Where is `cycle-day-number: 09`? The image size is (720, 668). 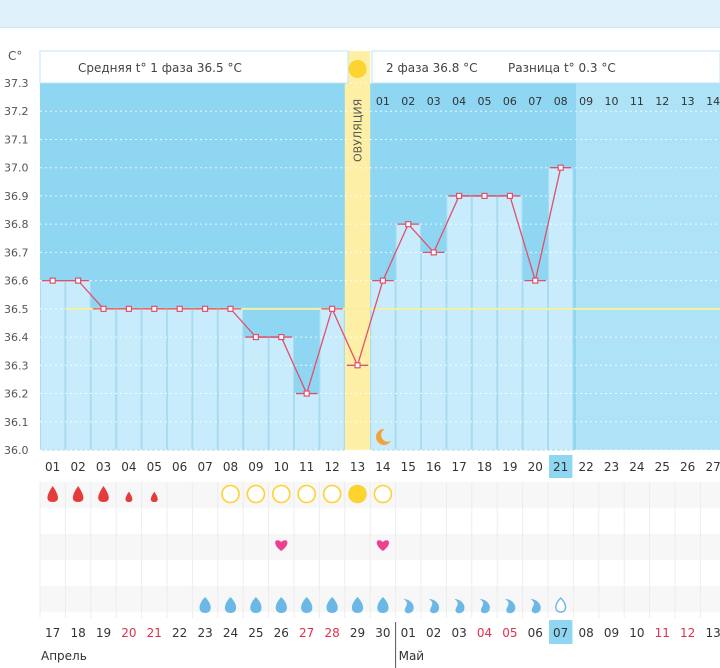 cycle-day-number: 09 is located at coordinates (255, 467).